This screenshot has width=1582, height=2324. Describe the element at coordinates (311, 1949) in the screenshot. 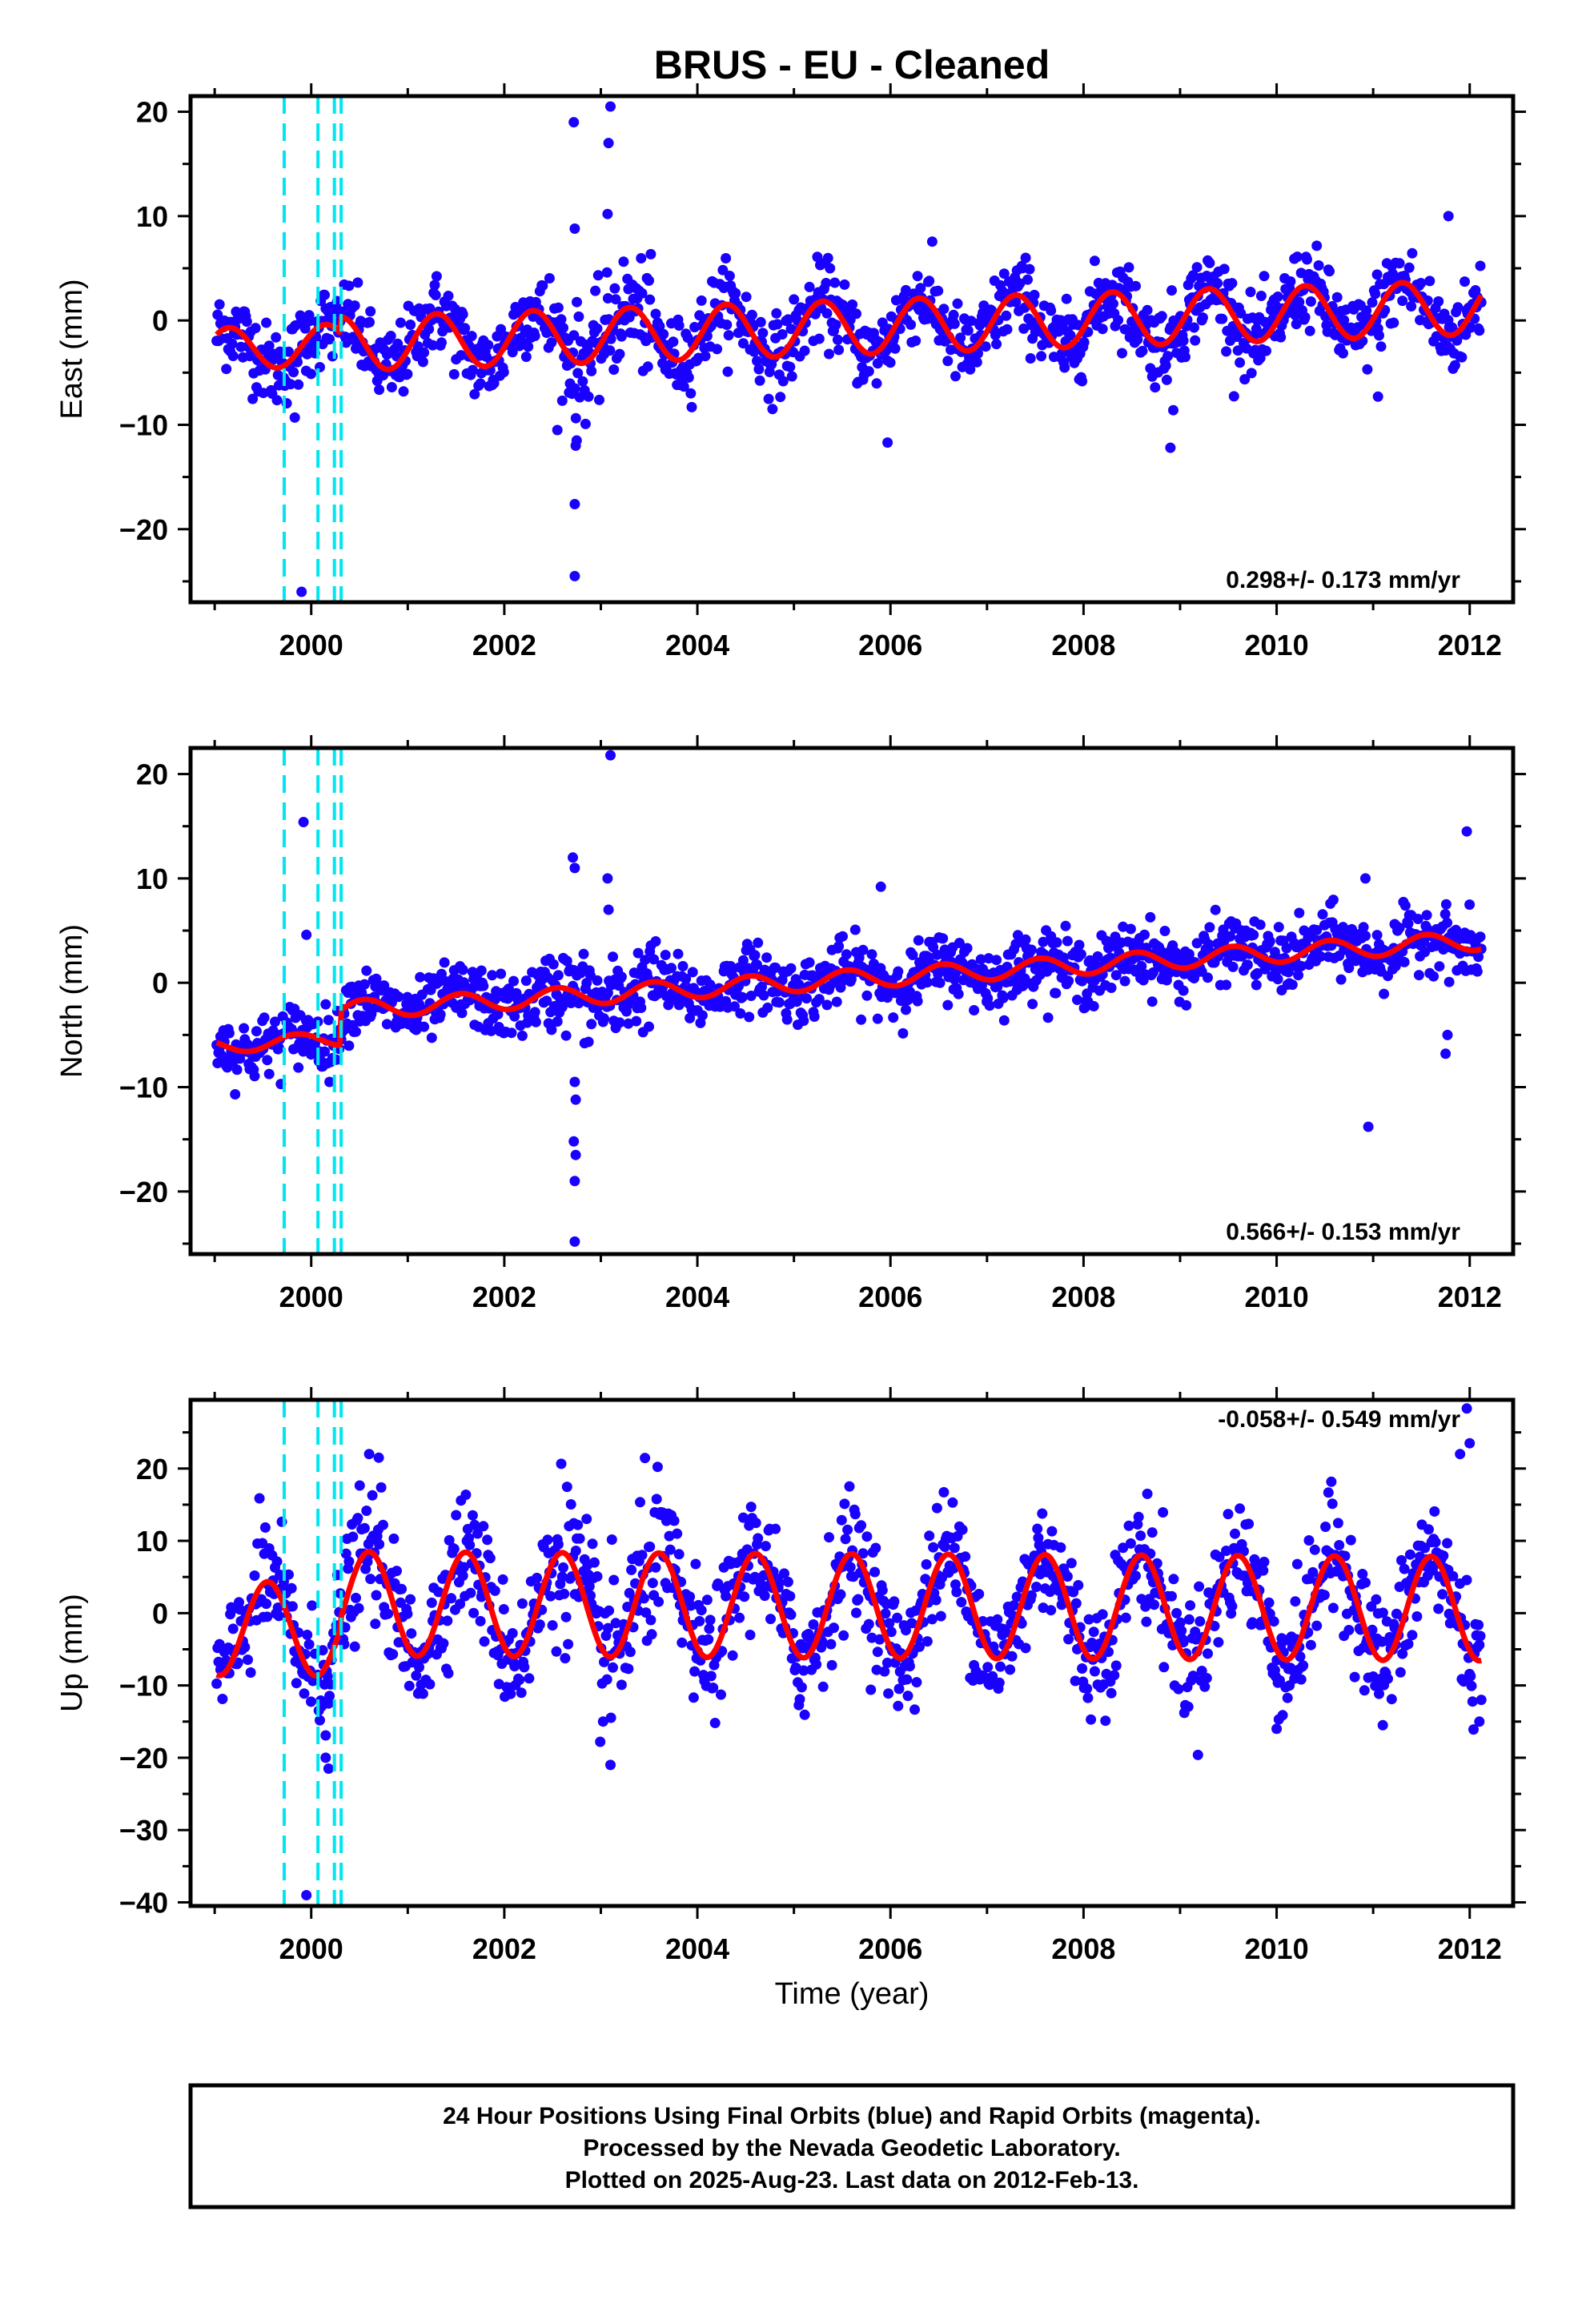

I see `up-x-tick-label: 2000` at that location.